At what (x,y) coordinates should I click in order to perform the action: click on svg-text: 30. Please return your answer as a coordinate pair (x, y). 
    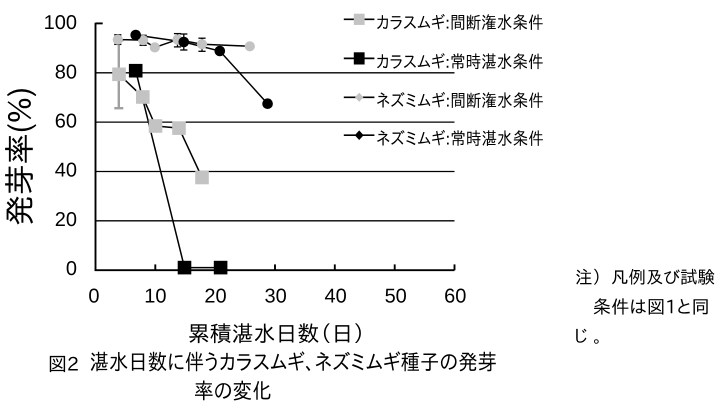
    Looking at the image, I should click on (275, 296).